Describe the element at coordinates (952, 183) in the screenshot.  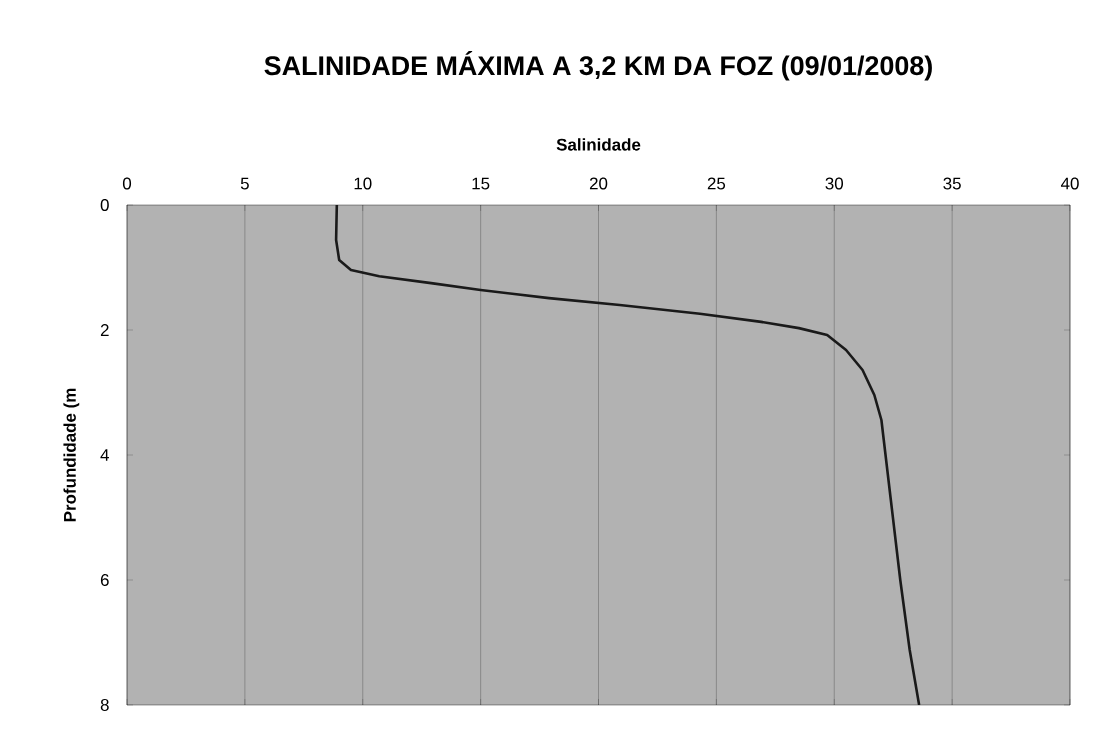
I see `x-tick-label: 35` at that location.